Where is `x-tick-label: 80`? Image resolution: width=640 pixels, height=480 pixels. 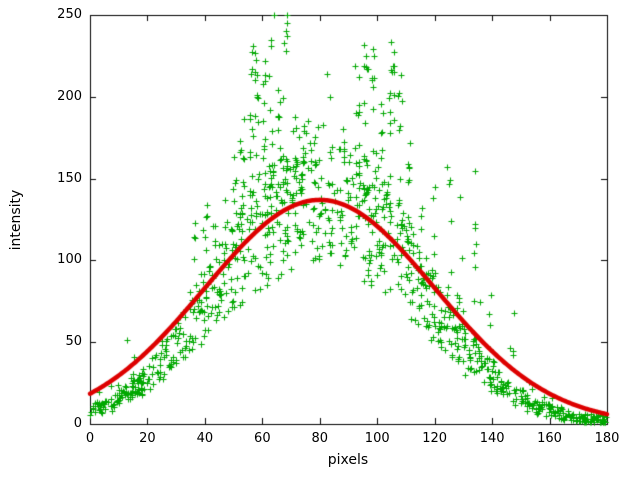
x-tick-label: 80 is located at coordinates (320, 438).